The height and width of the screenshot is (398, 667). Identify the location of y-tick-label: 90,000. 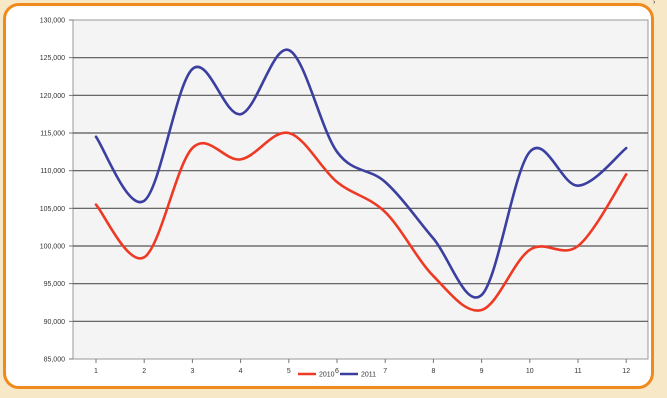
(55, 322).